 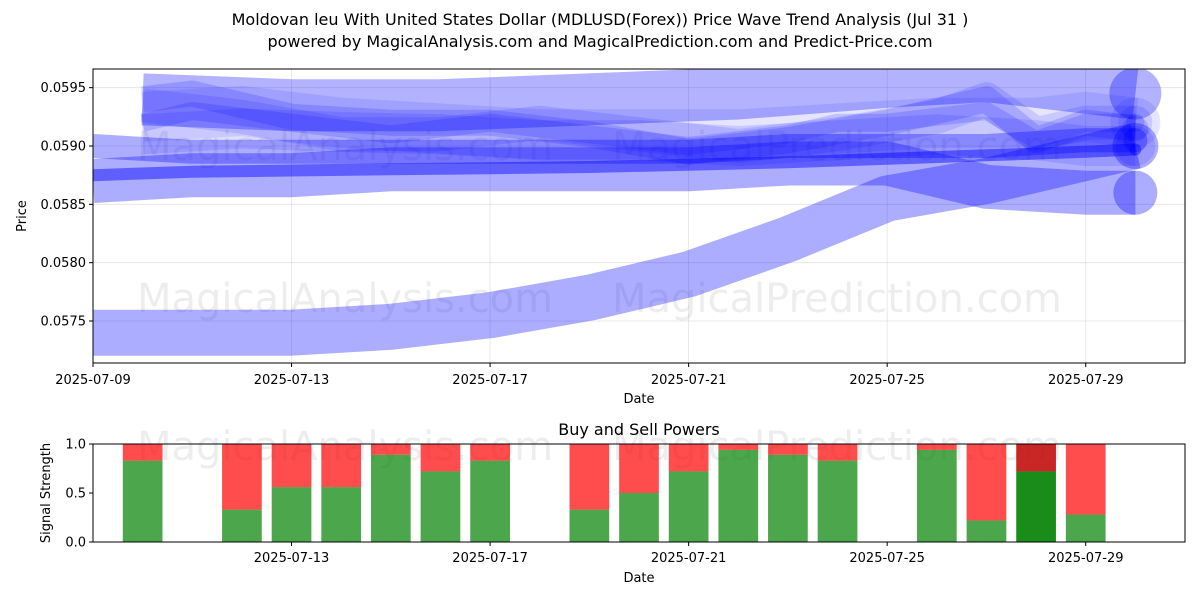 I want to click on price-y-tick-label: 0.0595, so click(x=64, y=88).